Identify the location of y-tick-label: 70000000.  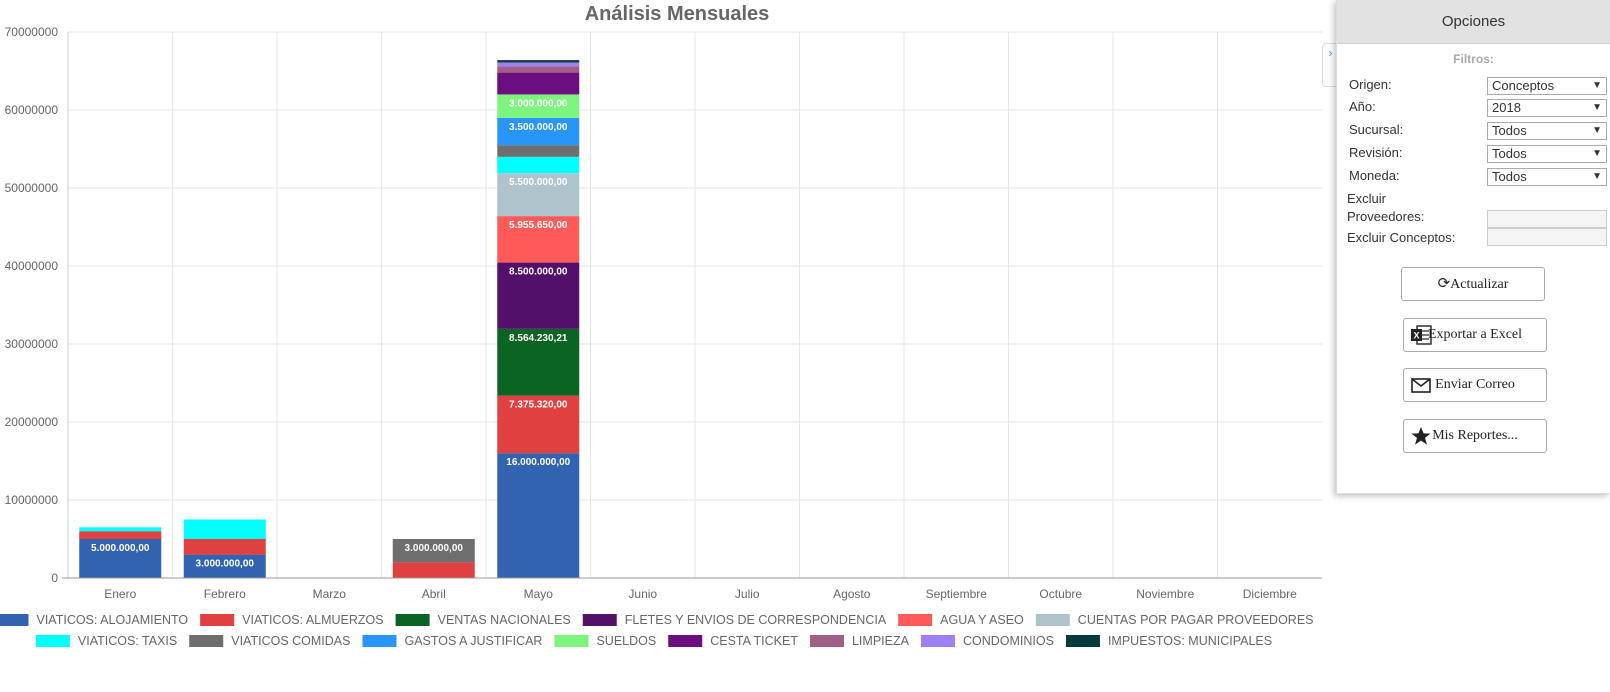
(32, 32).